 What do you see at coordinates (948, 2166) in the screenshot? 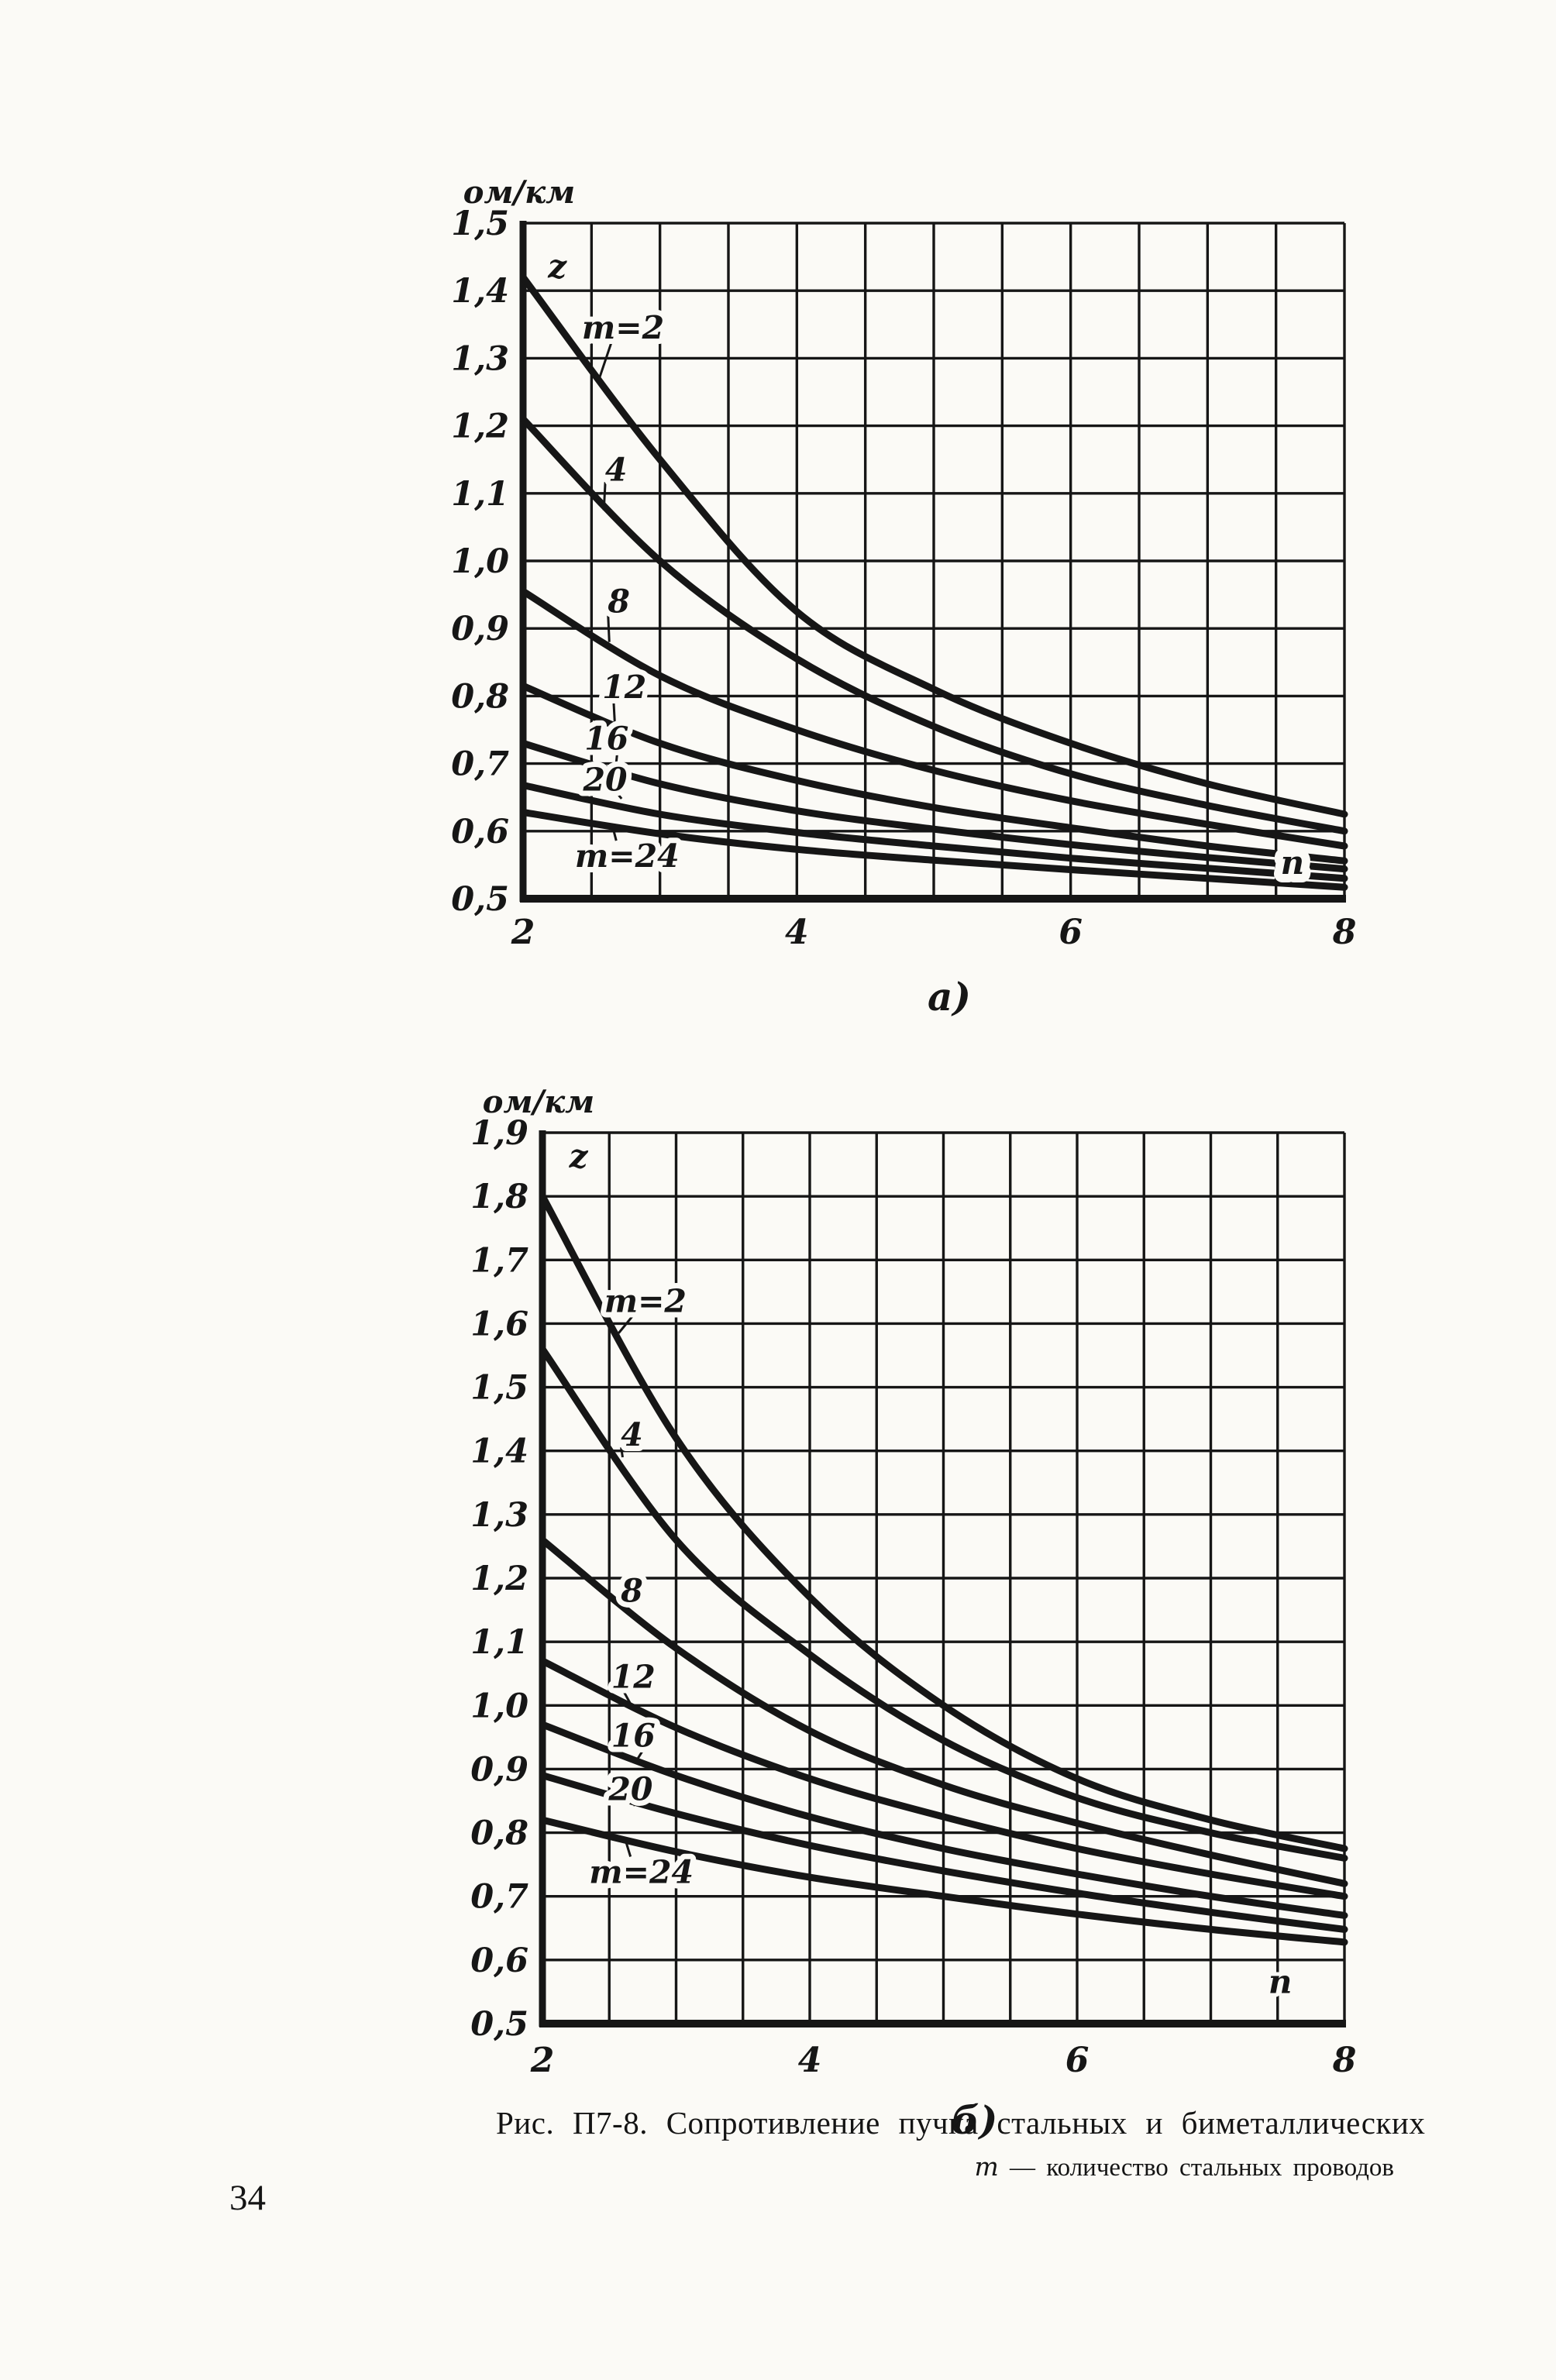
I see `figure-caption-line2: m — количество стальных проводов` at bounding box center [948, 2166].